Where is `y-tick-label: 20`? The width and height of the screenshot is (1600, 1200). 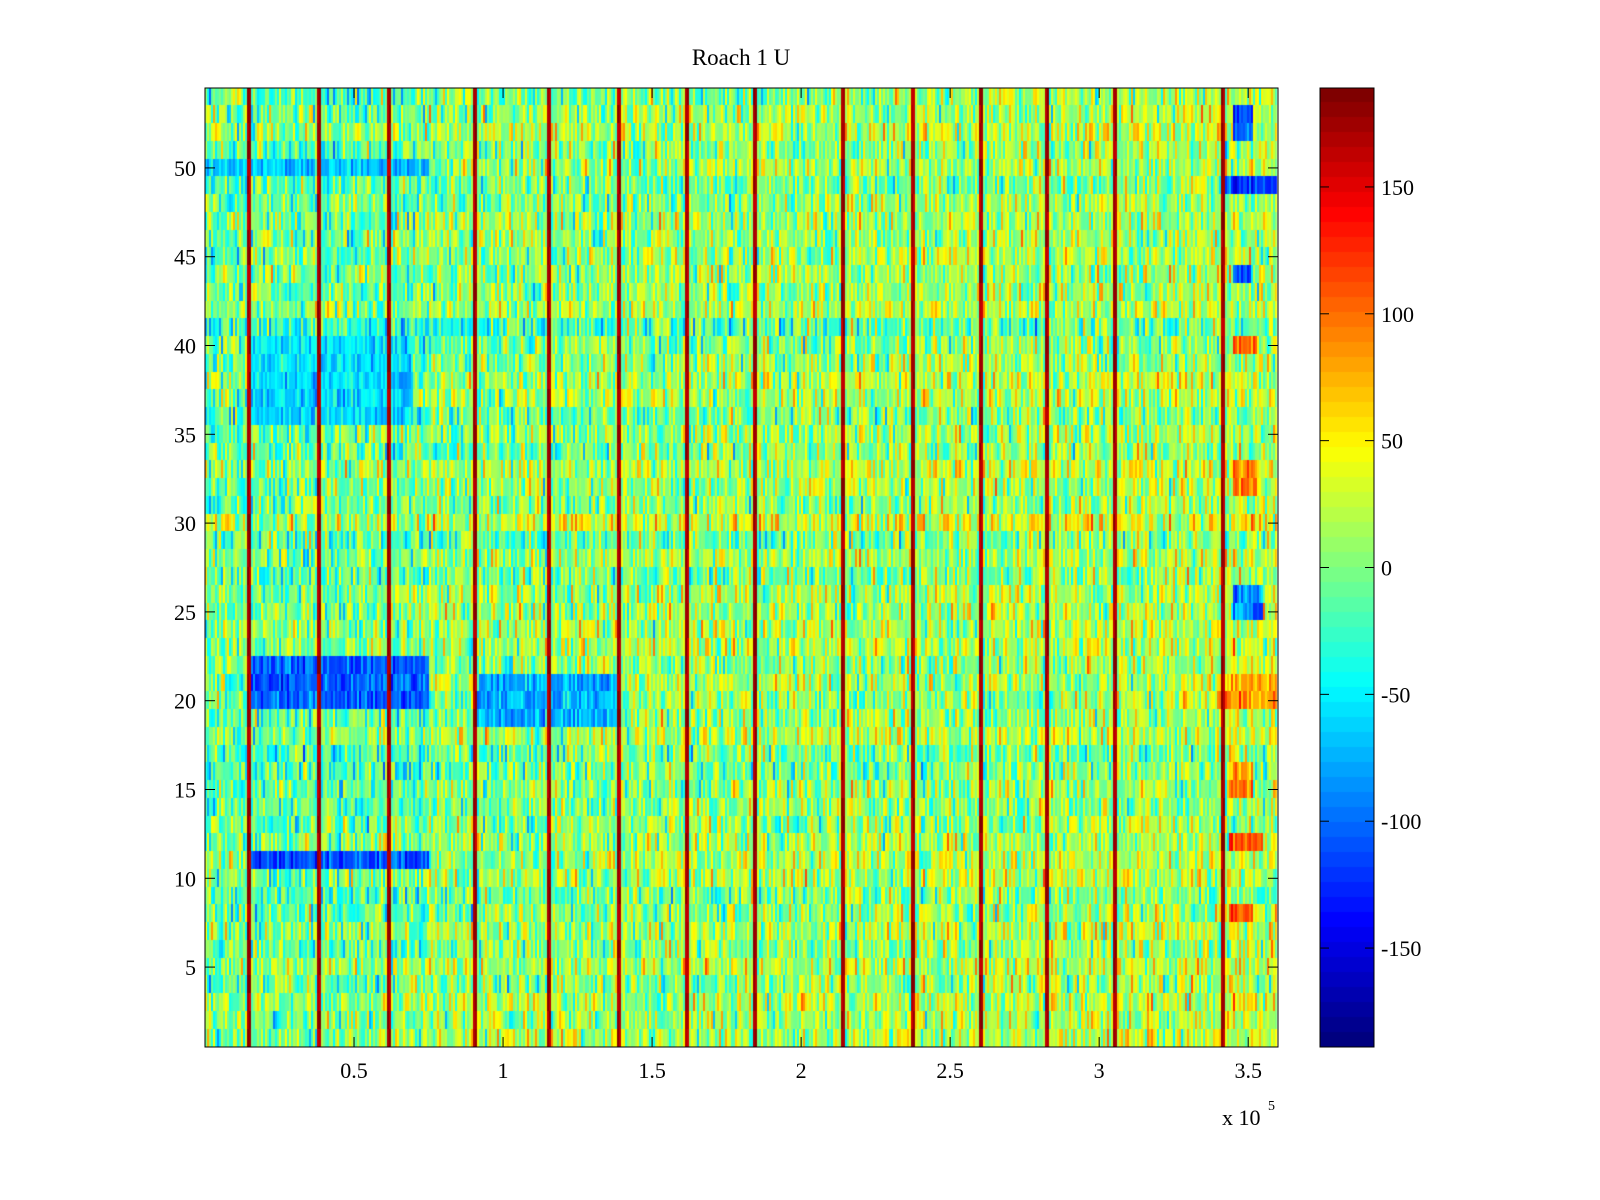
y-tick-label: 20 is located at coordinates (185, 701).